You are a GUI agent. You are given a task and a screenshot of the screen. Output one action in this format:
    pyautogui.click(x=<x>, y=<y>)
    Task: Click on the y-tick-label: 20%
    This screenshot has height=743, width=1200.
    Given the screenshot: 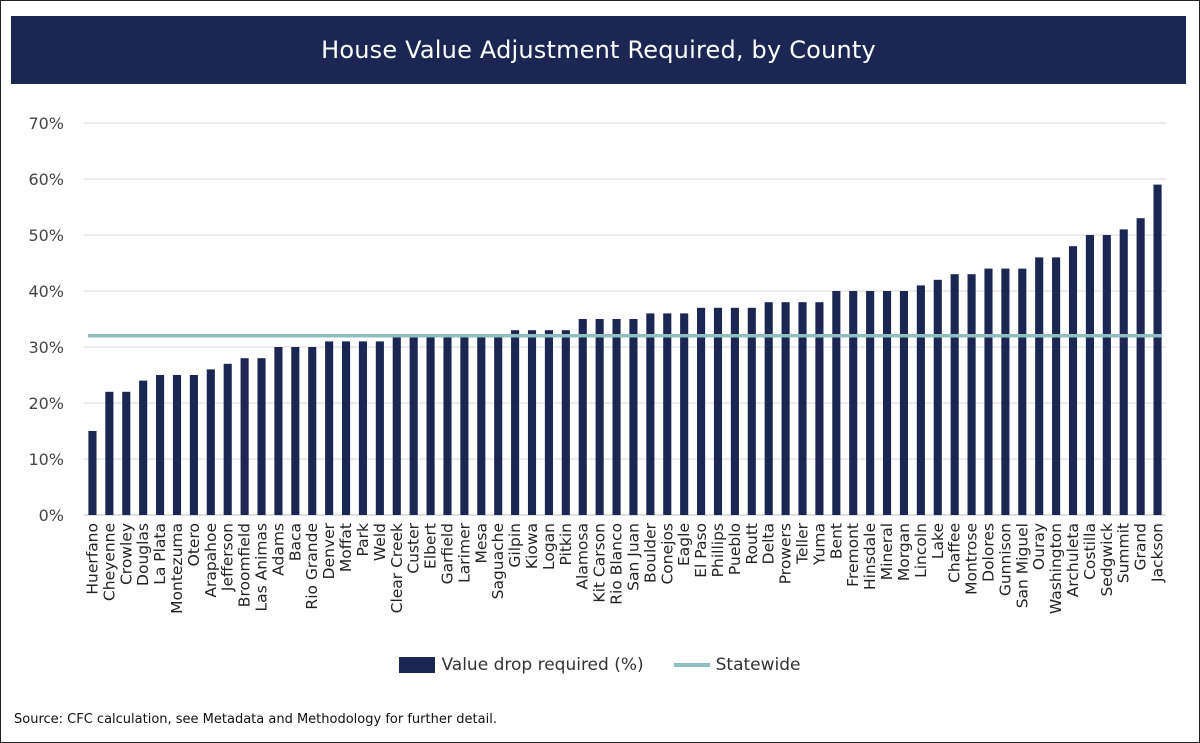 What is the action you would take?
    pyautogui.click(x=46, y=403)
    